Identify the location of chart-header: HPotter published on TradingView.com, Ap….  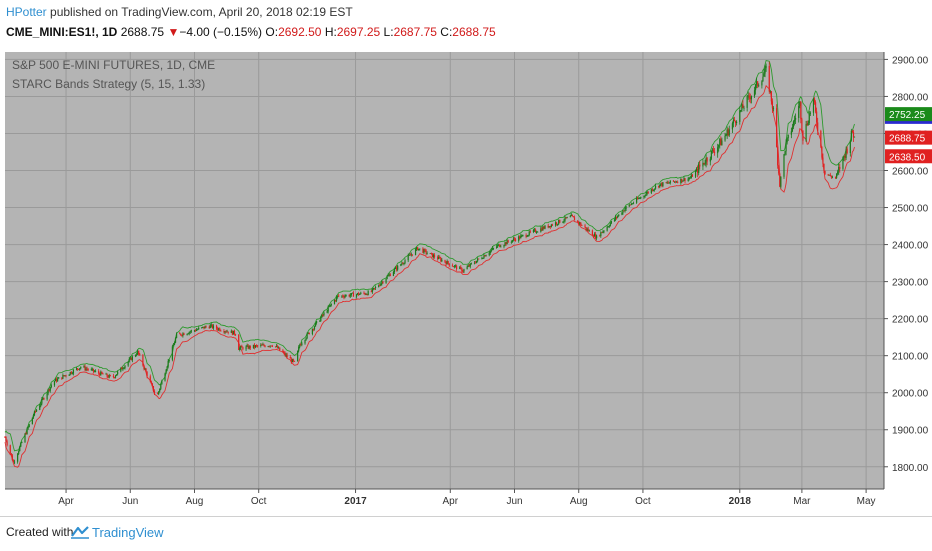
(466, 21).